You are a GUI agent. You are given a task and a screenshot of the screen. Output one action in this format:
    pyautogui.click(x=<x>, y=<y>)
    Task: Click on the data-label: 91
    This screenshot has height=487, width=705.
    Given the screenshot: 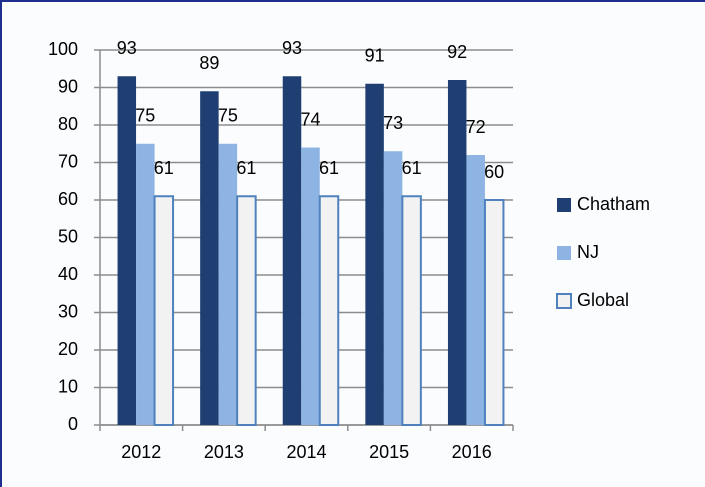 What is the action you would take?
    pyautogui.click(x=375, y=56)
    